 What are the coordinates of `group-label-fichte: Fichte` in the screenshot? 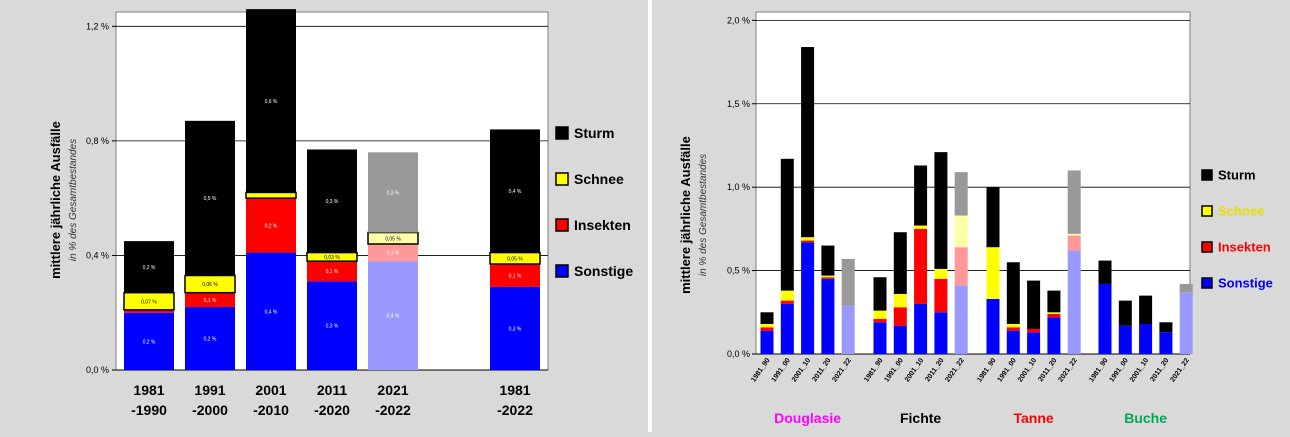 It's located at (920, 418).